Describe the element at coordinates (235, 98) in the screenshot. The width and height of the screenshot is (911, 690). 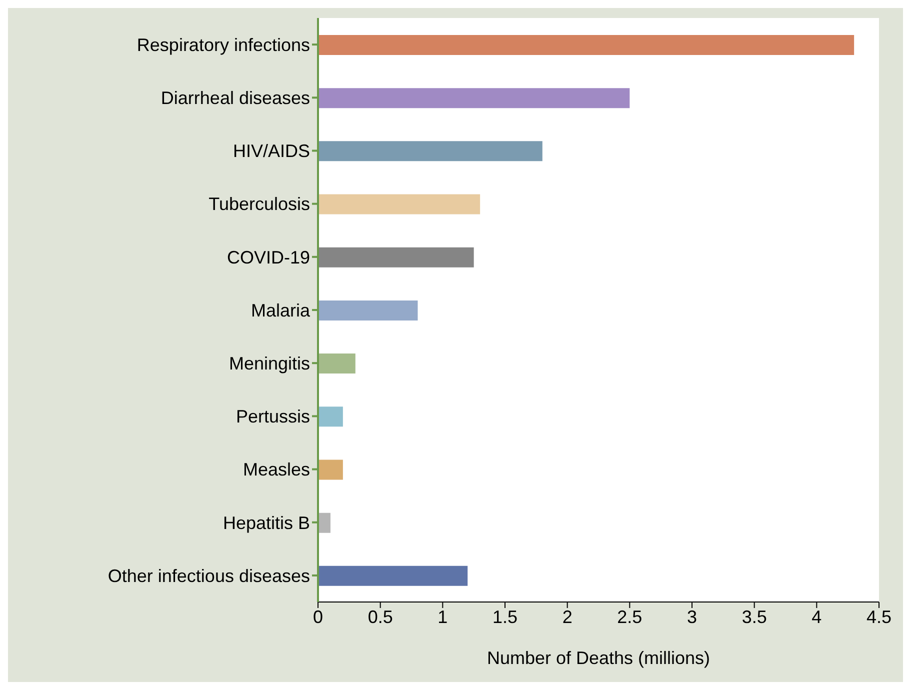
I see `y-tick-label: Diarrheal diseases` at that location.